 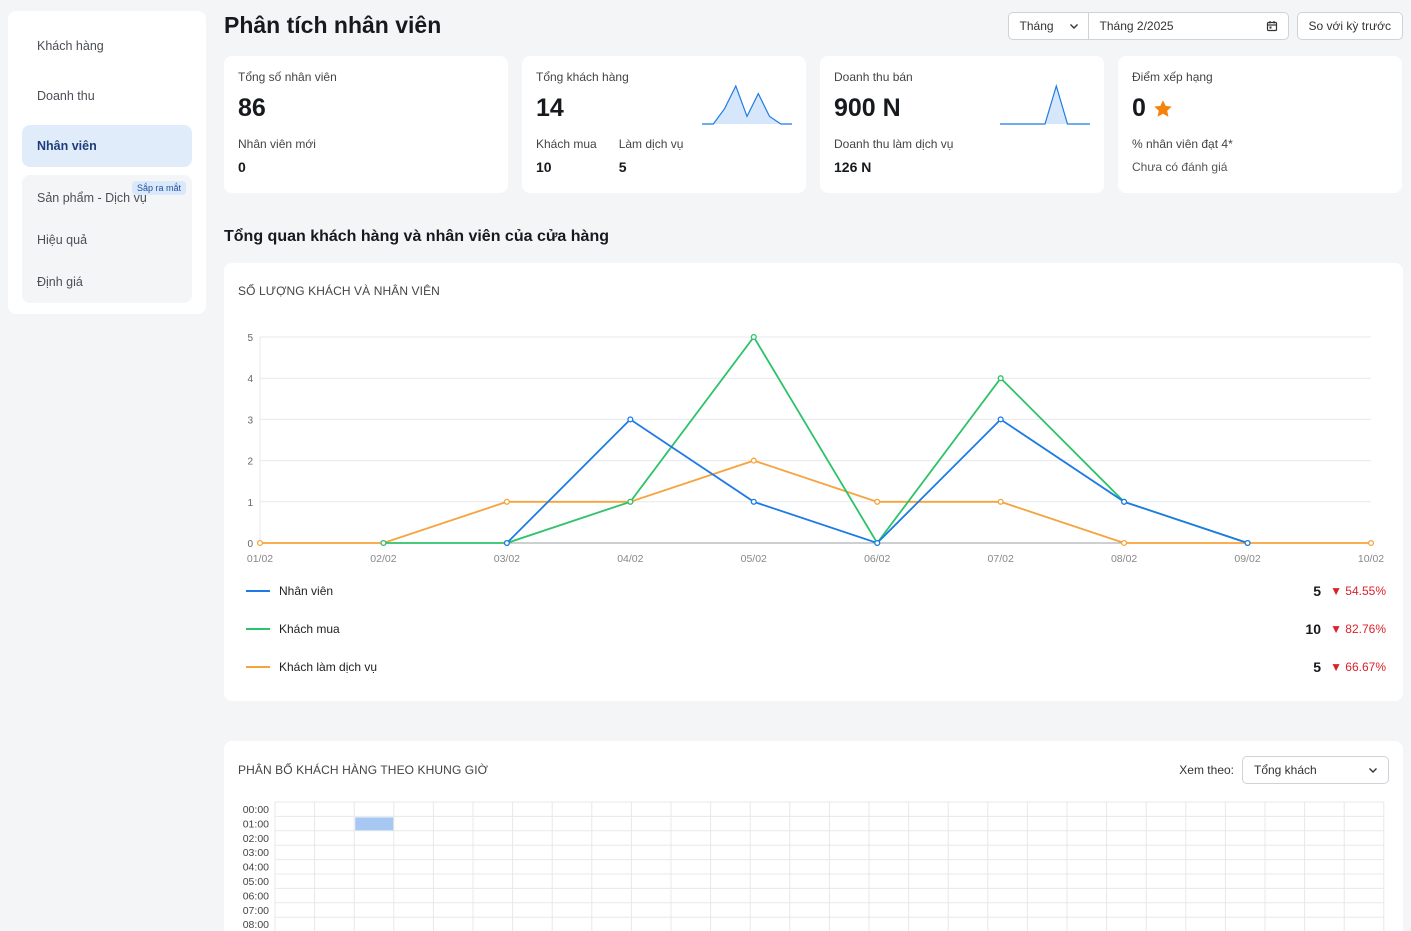 I want to click on legend-change-value: 54.55%, so click(x=1365, y=591).